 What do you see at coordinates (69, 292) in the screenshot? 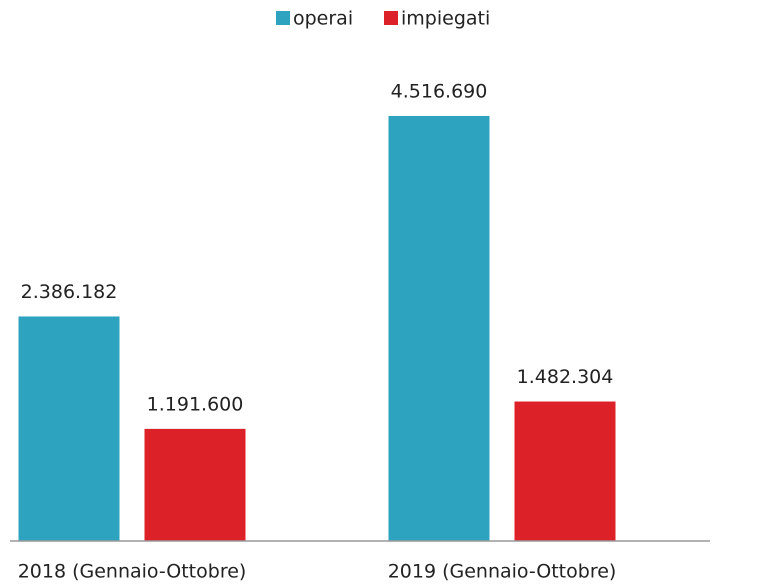
I see `value-label: 2.386.182` at bounding box center [69, 292].